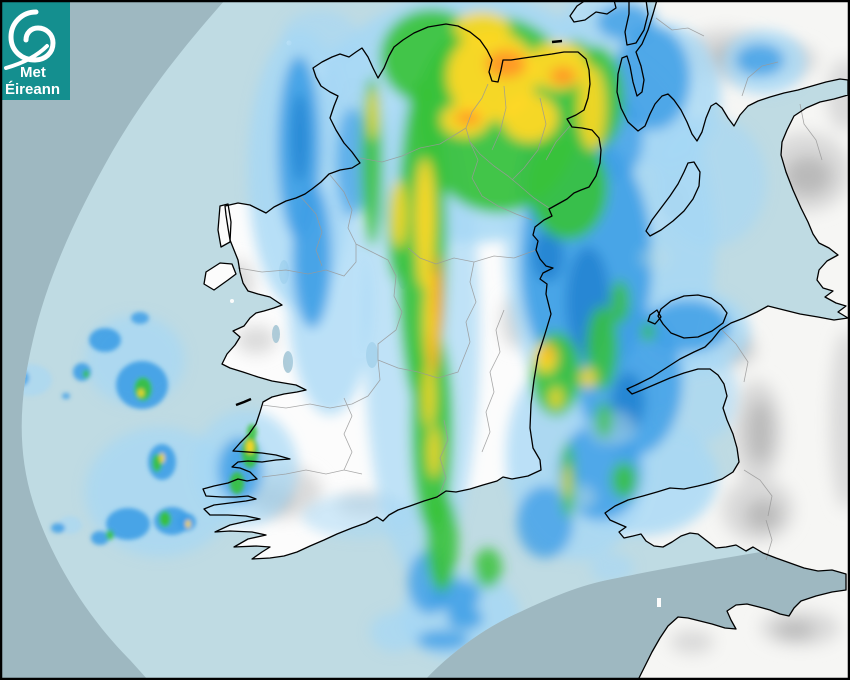  Describe the element at coordinates (32, 89) in the screenshot. I see `logo-text-line2: Éireann` at that location.